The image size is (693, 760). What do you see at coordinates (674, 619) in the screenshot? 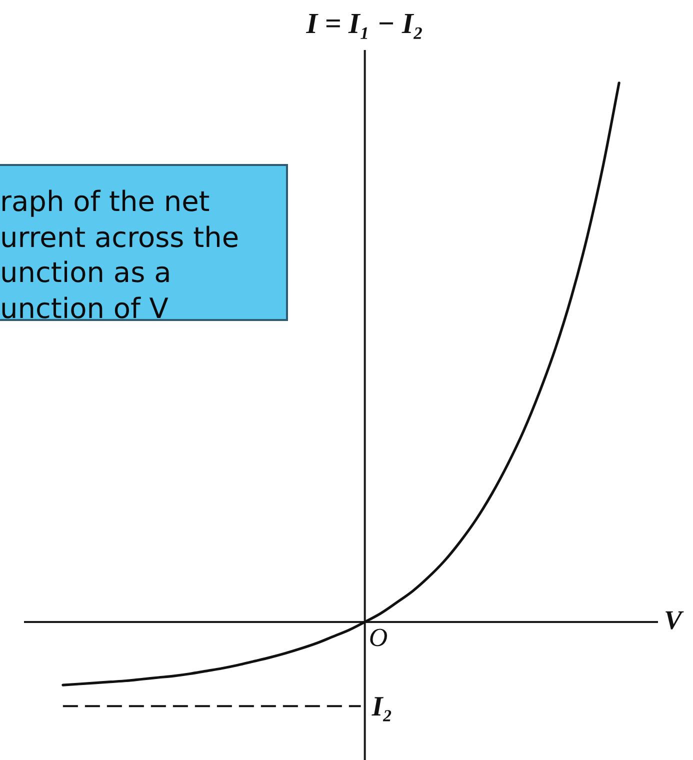
I see `x-axis-title: V` at bounding box center [674, 619].